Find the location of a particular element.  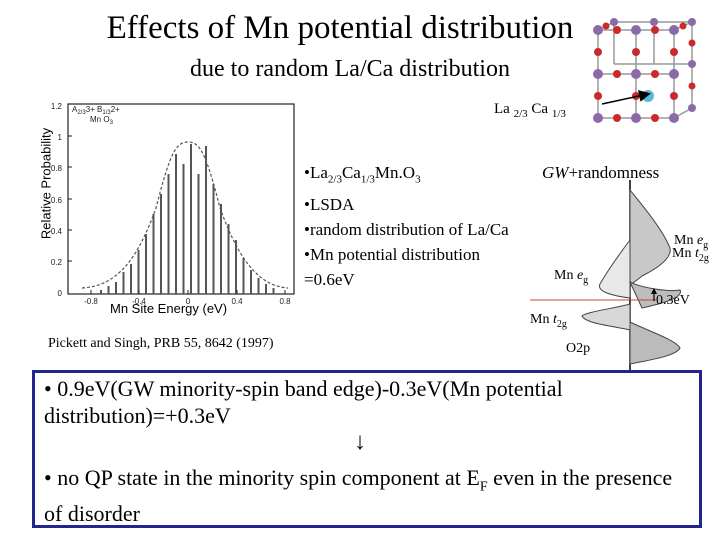

ytick-label: 1.2 is located at coordinates (57, 106).